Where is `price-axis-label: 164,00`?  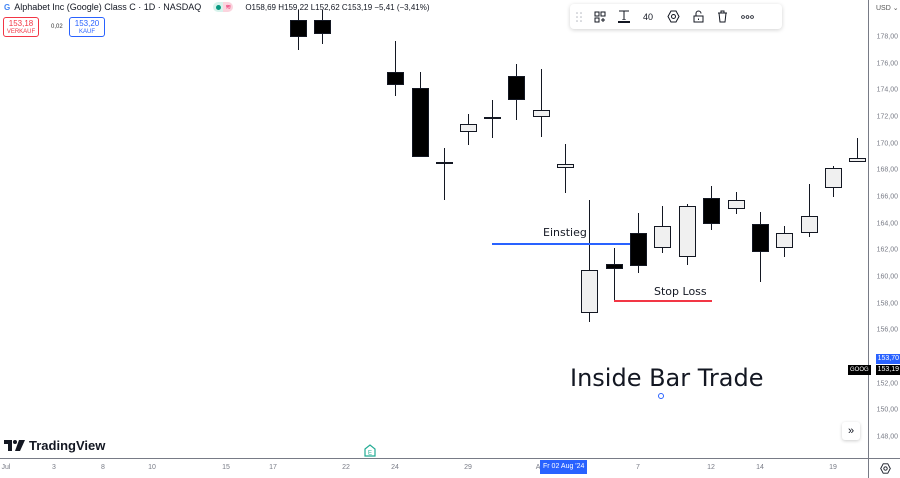 price-axis-label: 164,00 is located at coordinates (887, 224).